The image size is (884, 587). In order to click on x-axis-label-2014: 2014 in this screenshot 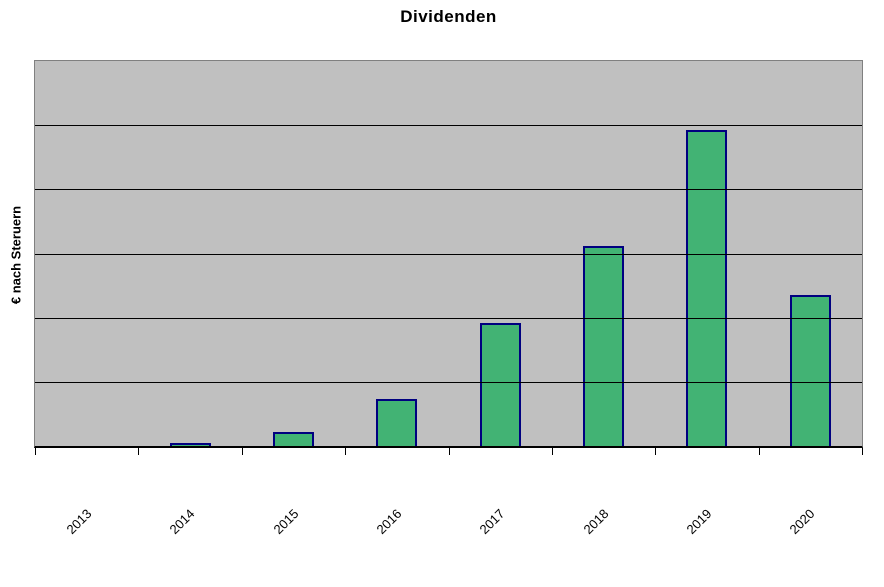, I will do `click(182, 522)`.